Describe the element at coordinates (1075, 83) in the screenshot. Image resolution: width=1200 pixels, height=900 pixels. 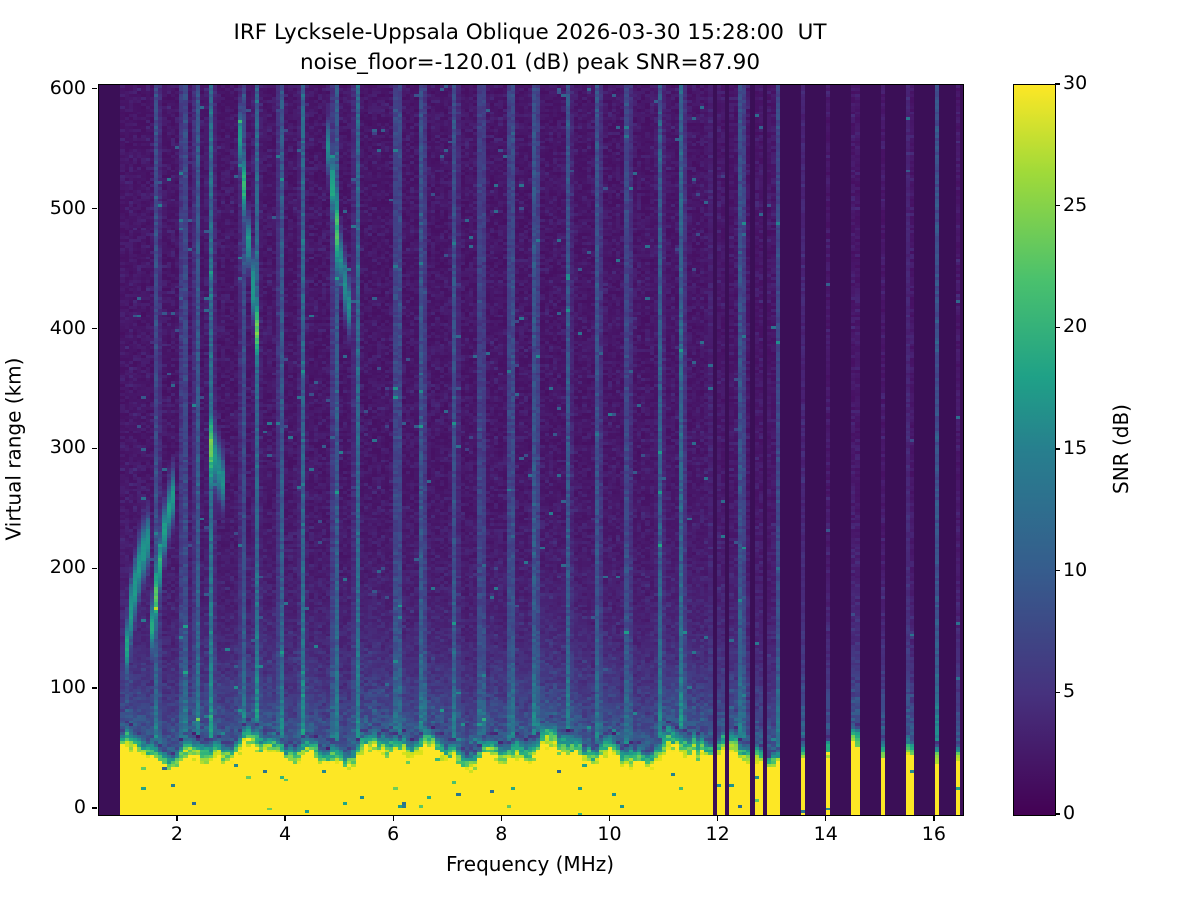
I see `colorbar-tick-label: 30` at that location.